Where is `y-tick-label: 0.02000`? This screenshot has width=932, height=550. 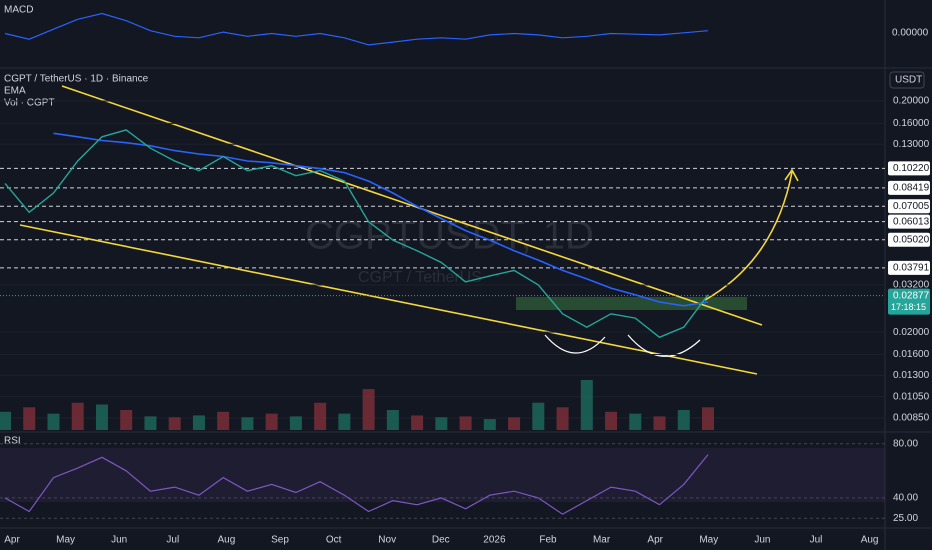 y-tick-label: 0.02000 is located at coordinates (911, 332).